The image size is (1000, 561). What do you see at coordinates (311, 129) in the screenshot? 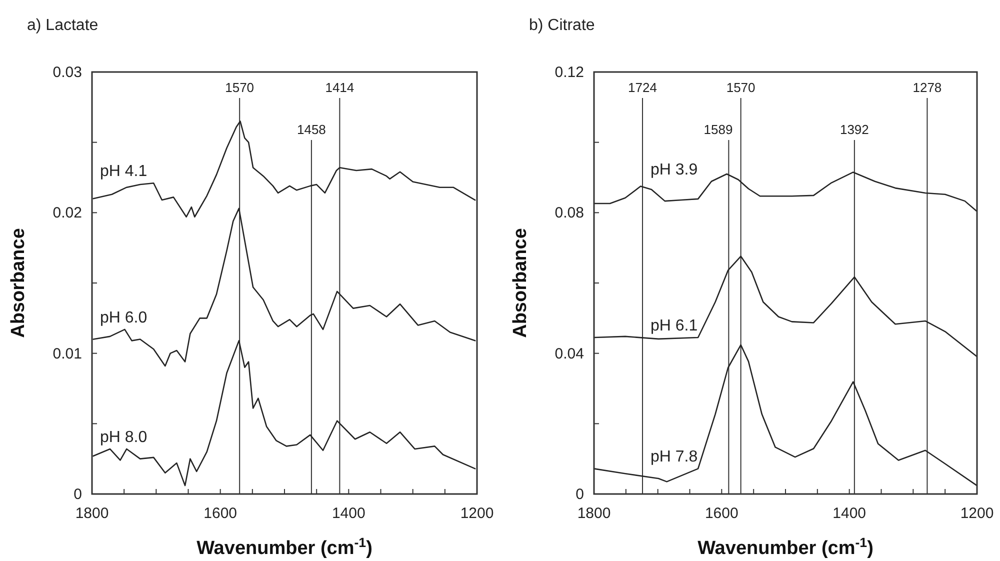
I see `ref-line-label: 1458` at bounding box center [311, 129].